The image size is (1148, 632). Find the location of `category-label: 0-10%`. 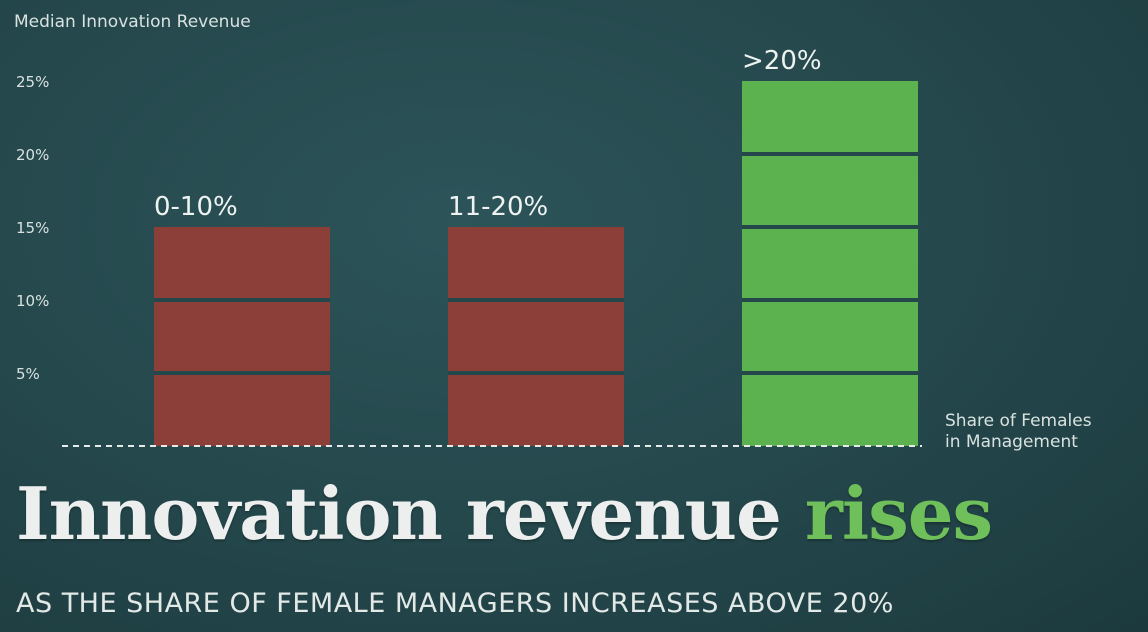

category-label: 0-10% is located at coordinates (196, 207).